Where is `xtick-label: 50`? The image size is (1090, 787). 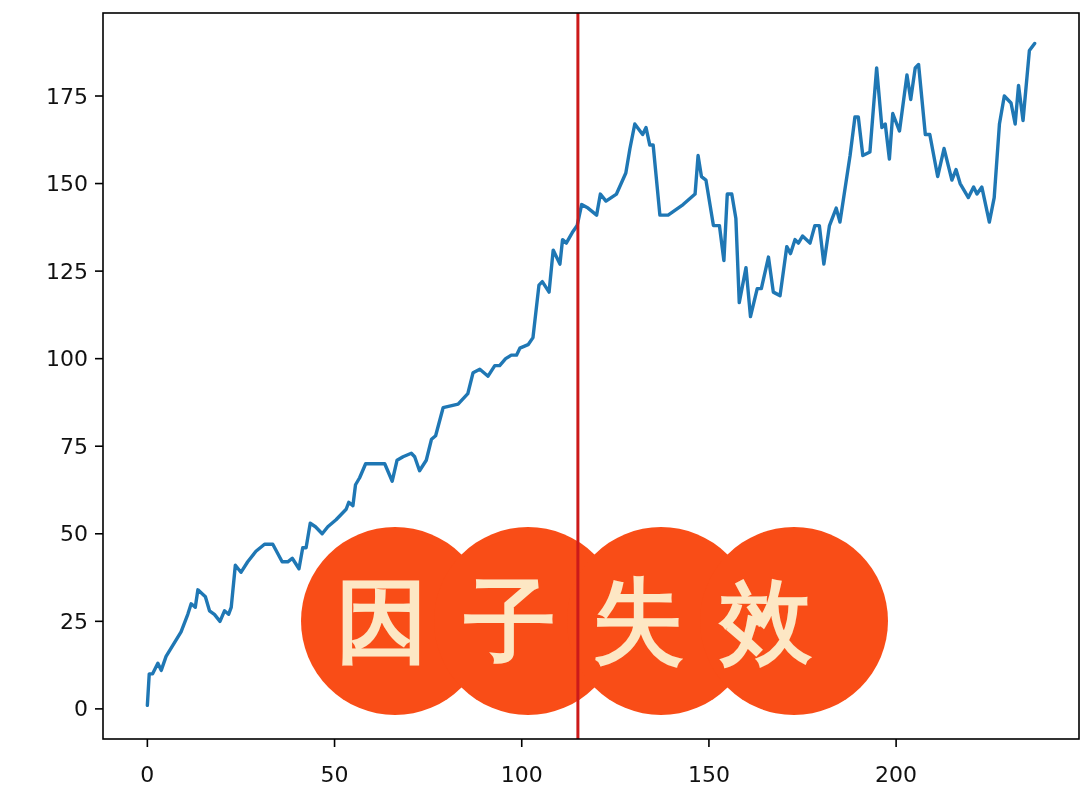 xtick-label: 50 is located at coordinates (334, 774).